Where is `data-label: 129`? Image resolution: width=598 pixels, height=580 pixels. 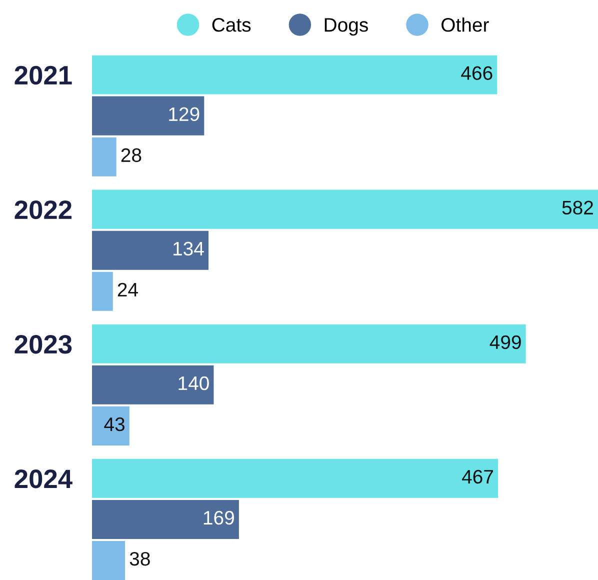
data-label: 129 is located at coordinates (184, 114).